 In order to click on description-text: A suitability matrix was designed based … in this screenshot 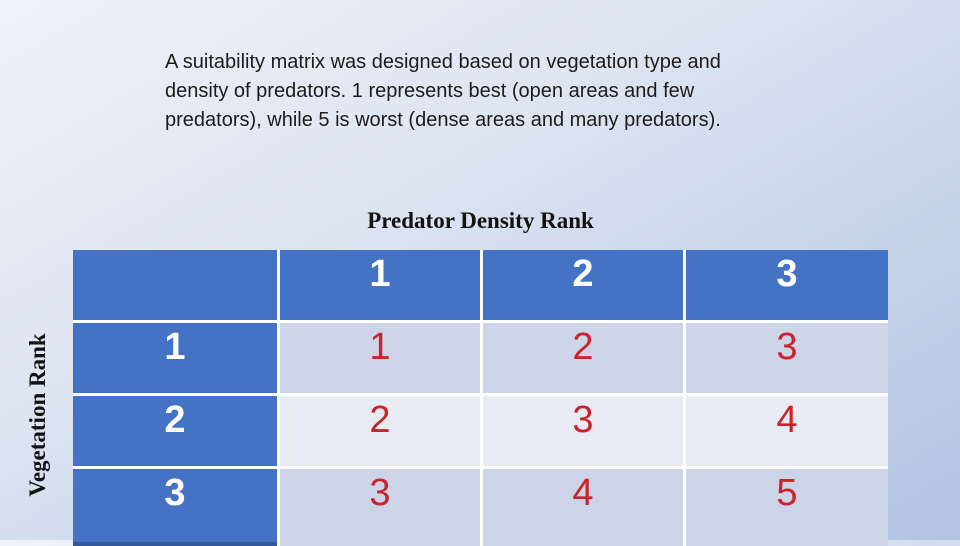, I will do `click(495, 91)`.